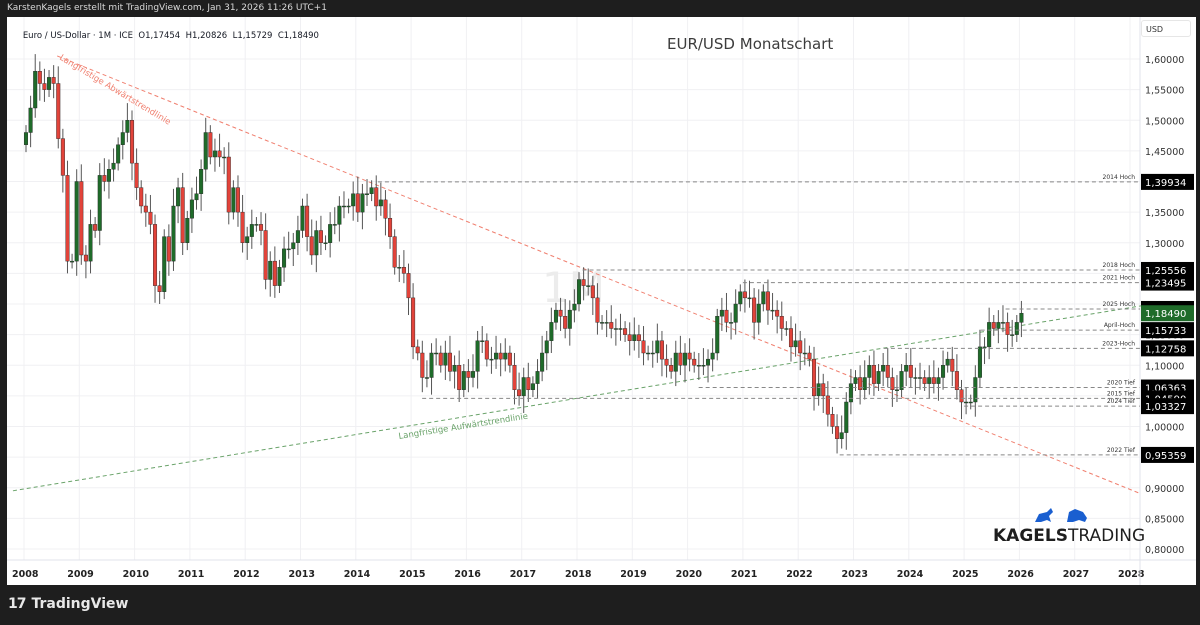  Describe the element at coordinates (159, 36) in the screenshot. I see `ohlc-open: O1,17454` at that location.